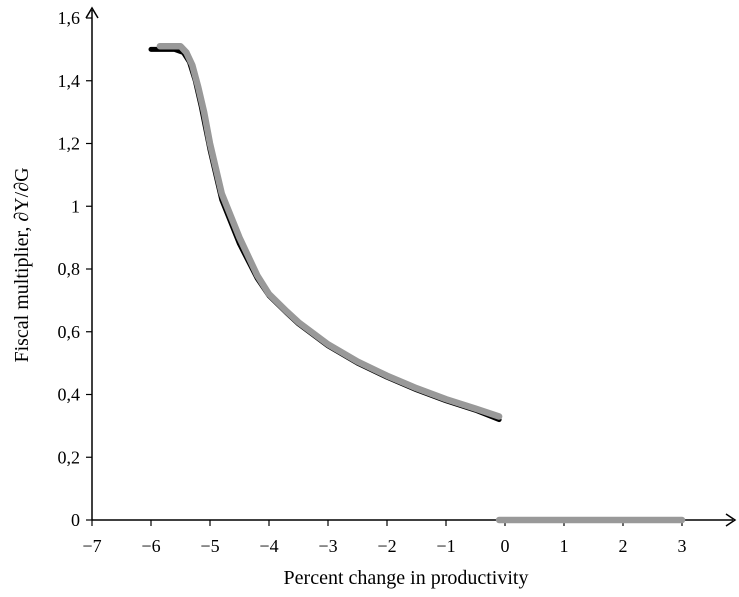 This screenshot has width=739, height=597. What do you see at coordinates (731, 520) in the screenshot?
I see `x-axis-arrowhead` at bounding box center [731, 520].